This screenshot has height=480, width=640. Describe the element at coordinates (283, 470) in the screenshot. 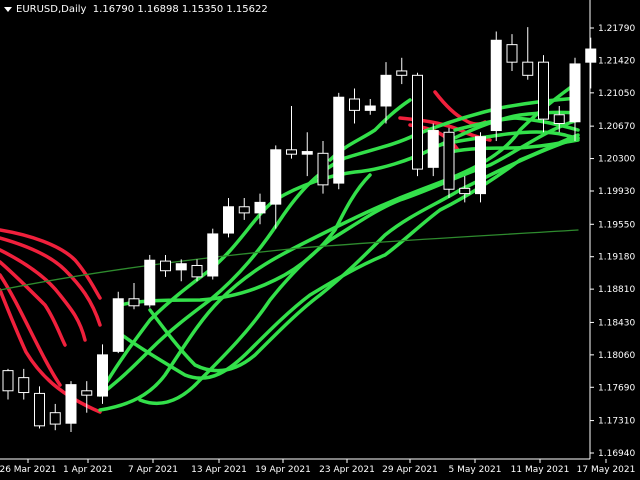

I see `time-tick-label: 19 Apr 2021` at that location.